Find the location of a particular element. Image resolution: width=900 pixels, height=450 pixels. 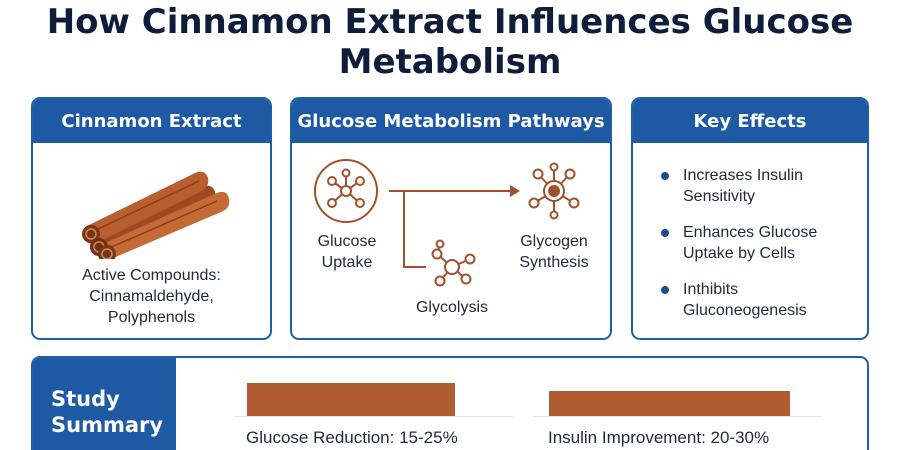

insulin-improvement-bar is located at coordinates (669, 403).